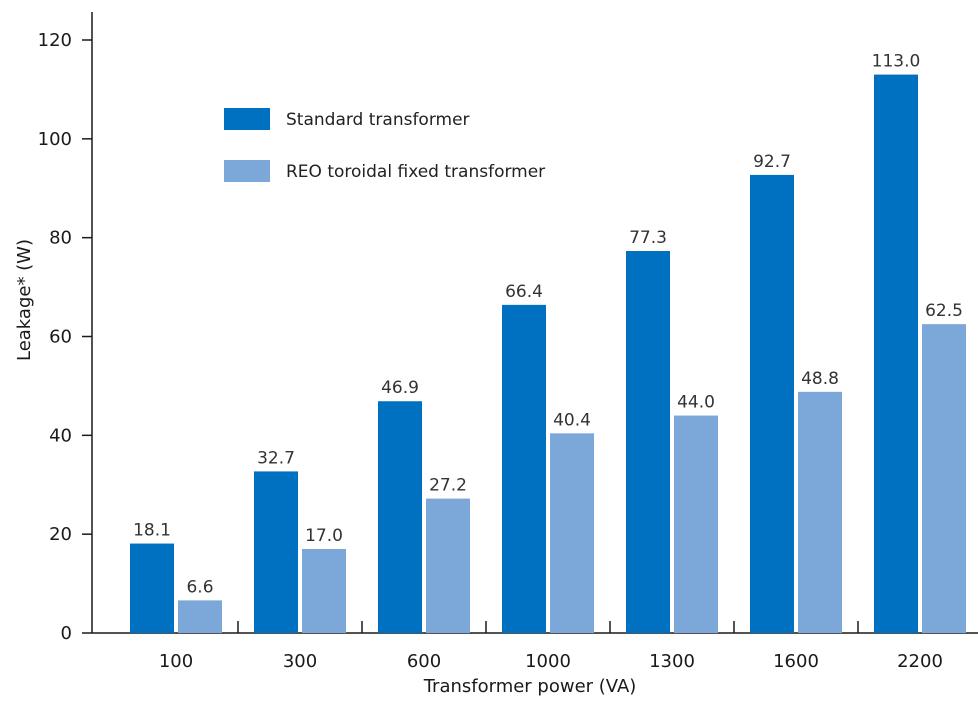  Describe the element at coordinates (896, 62) in the screenshot. I see `data-label-series-1: 113.0` at that location.